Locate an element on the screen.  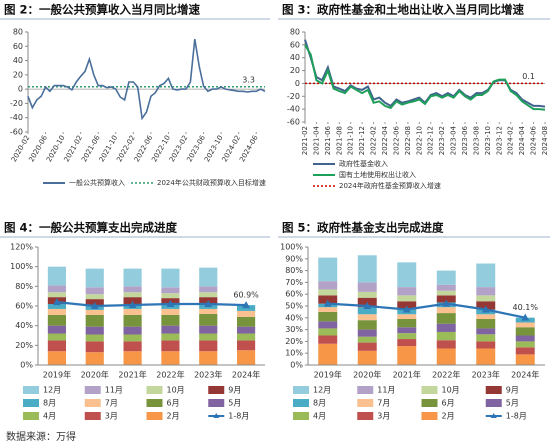
legend-label: 12月 is located at coordinates (52, 390).